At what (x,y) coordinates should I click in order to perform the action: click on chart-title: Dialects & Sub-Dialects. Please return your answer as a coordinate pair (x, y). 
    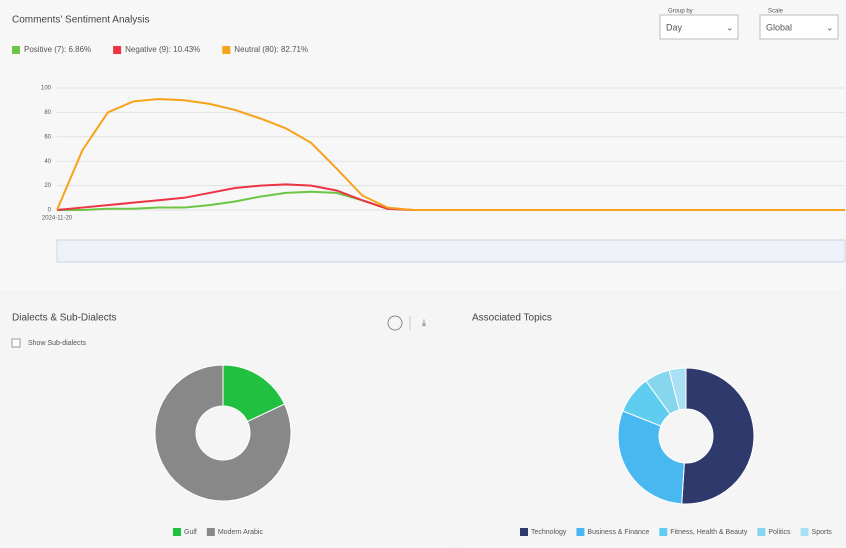
    Looking at the image, I should click on (64, 318).